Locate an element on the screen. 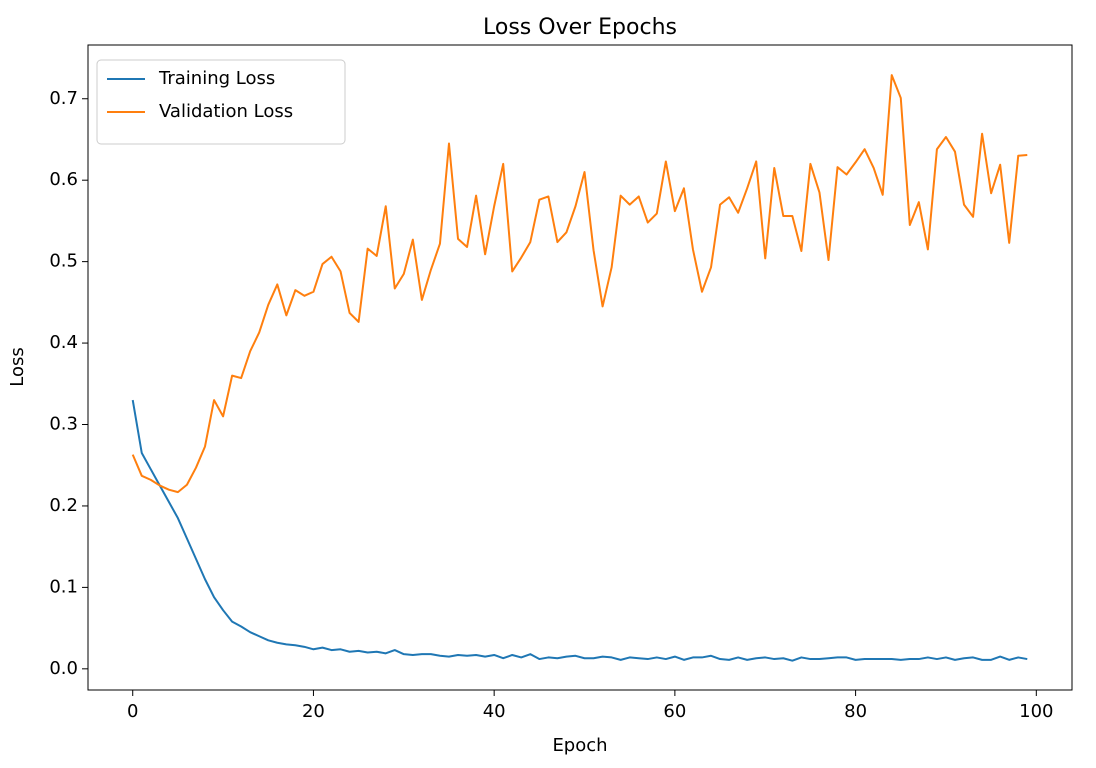 This screenshot has height=768, width=1096. y-tick-label: 0.6 is located at coordinates (63, 179).